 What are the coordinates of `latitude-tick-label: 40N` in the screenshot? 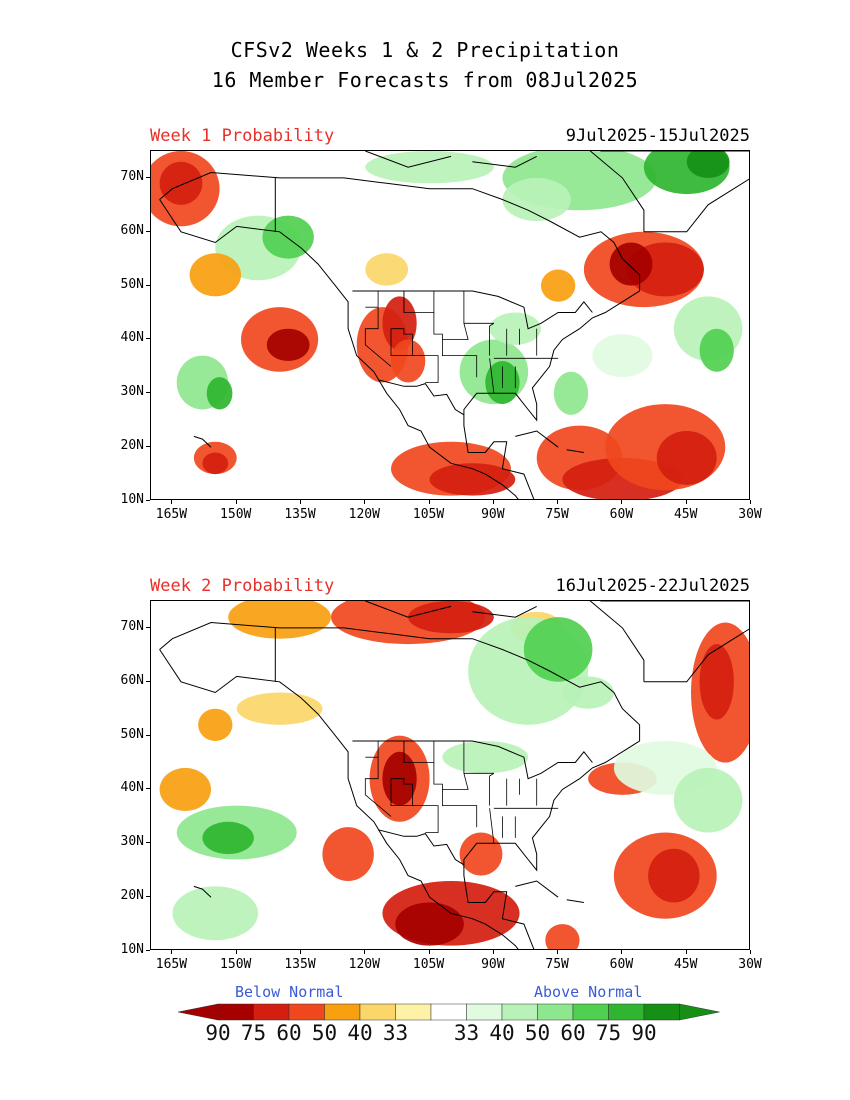 It's located at (132, 338).